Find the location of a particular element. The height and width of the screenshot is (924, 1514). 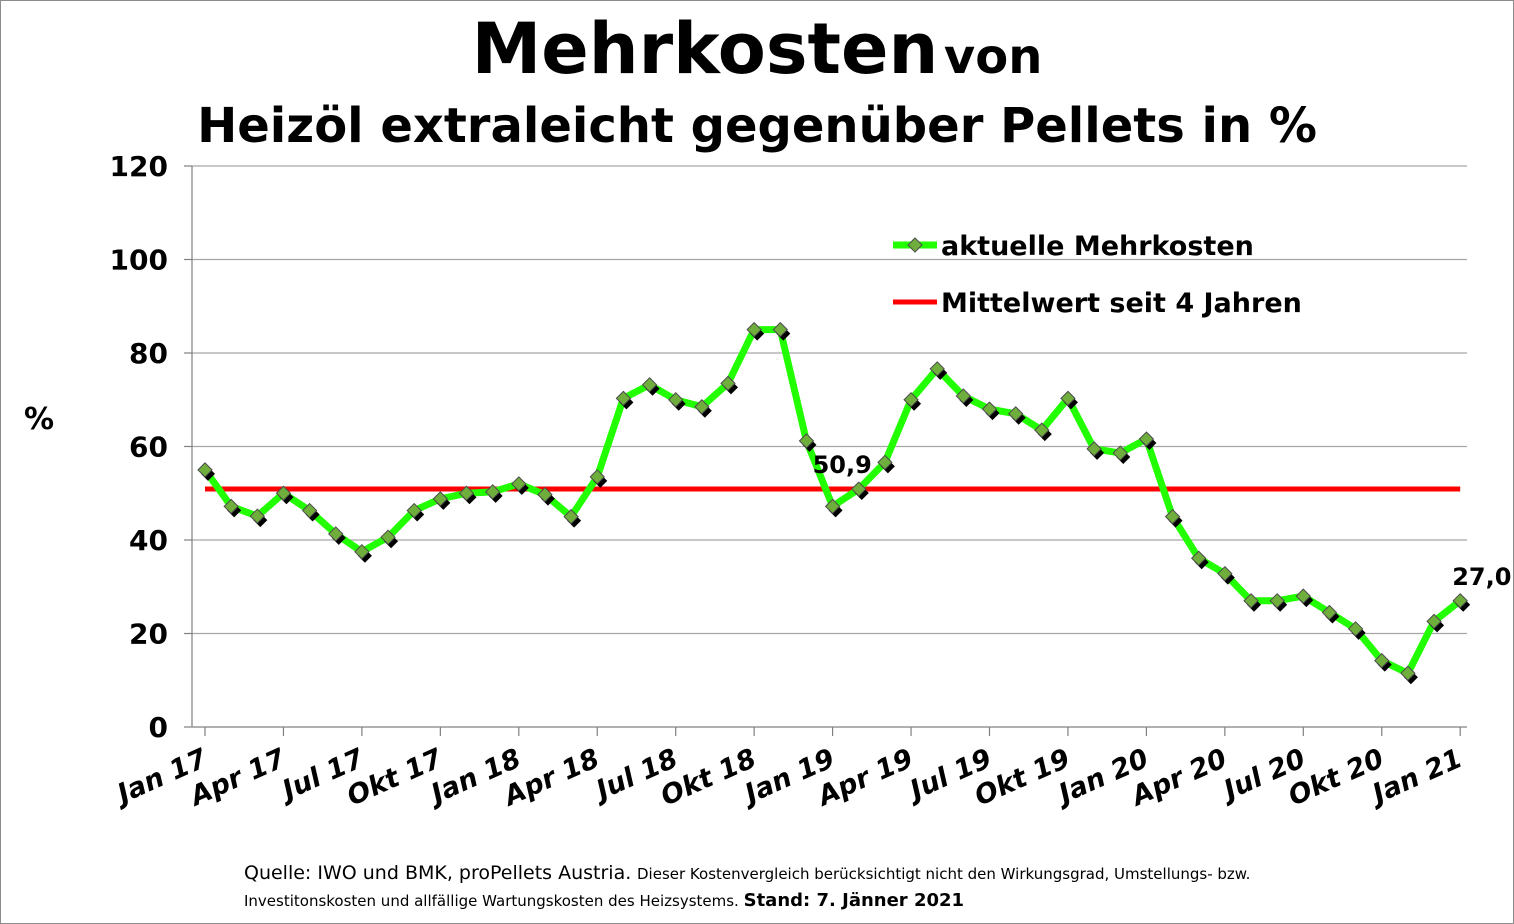

legend-label-mean: Mittelwert seit 4 Jahren is located at coordinates (1121, 303).